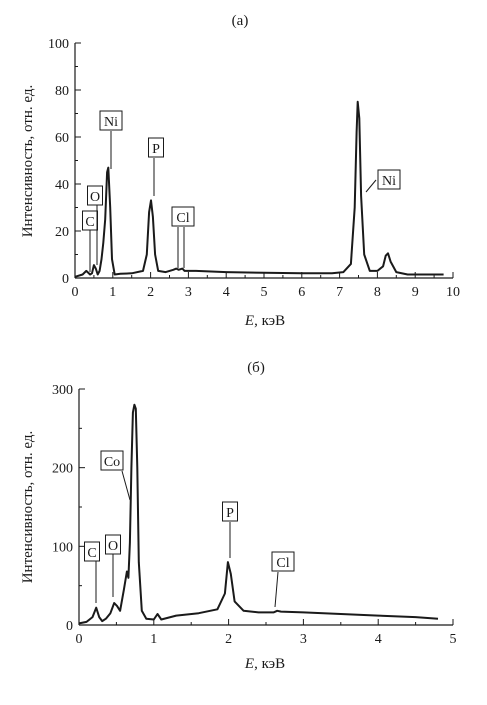 This screenshot has width=487, height=705. What do you see at coordinates (62, 390) in the screenshot?
I see `panel-b-y-tick-label: 300` at bounding box center [62, 390].